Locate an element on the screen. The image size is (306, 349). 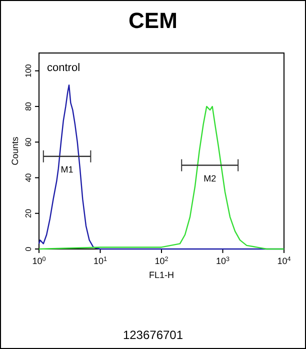
annotation: M1 is located at coordinates (67, 169).